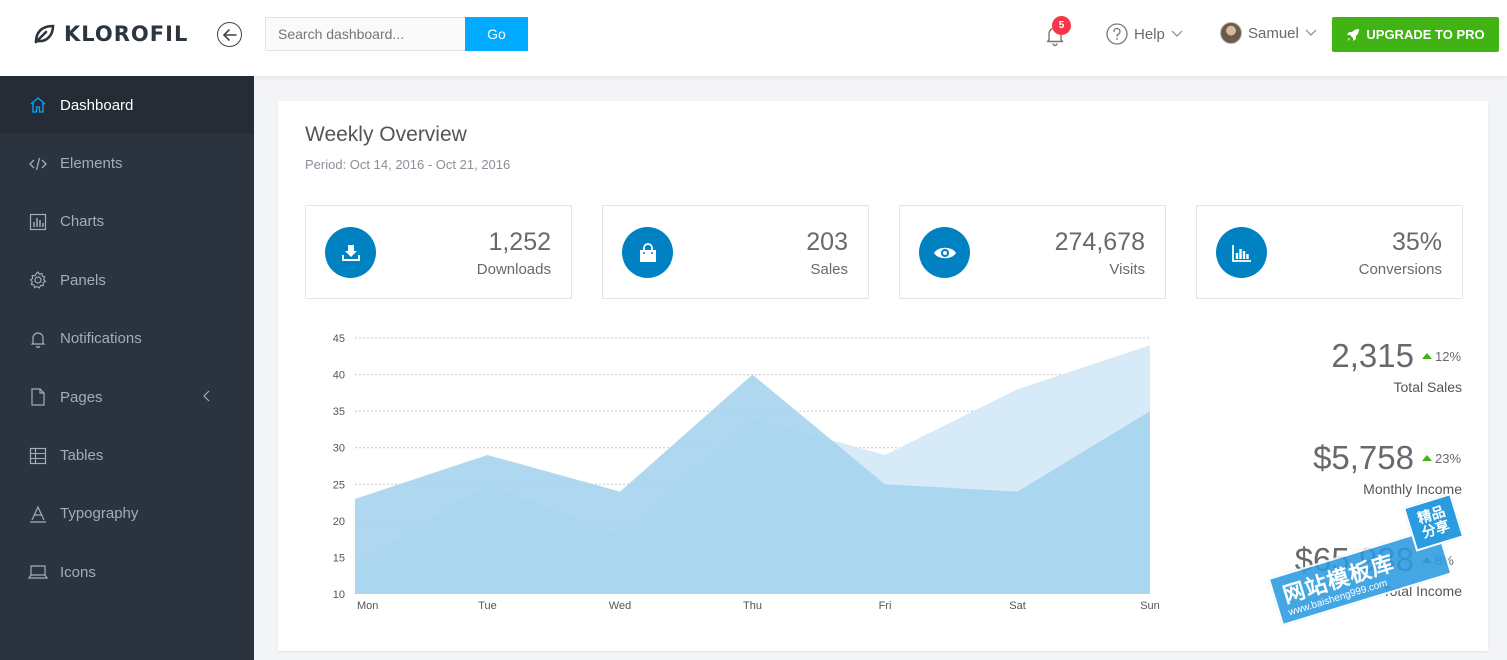 The width and height of the screenshot is (1507, 660). Describe the element at coordinates (1099, 242) in the screenshot. I see `metric-value: 274,678` at that location.